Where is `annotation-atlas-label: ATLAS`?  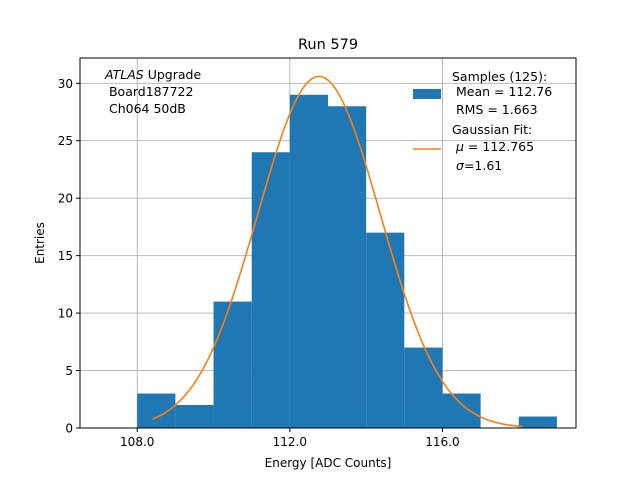 annotation-atlas-label: ATLAS is located at coordinates (124, 74).